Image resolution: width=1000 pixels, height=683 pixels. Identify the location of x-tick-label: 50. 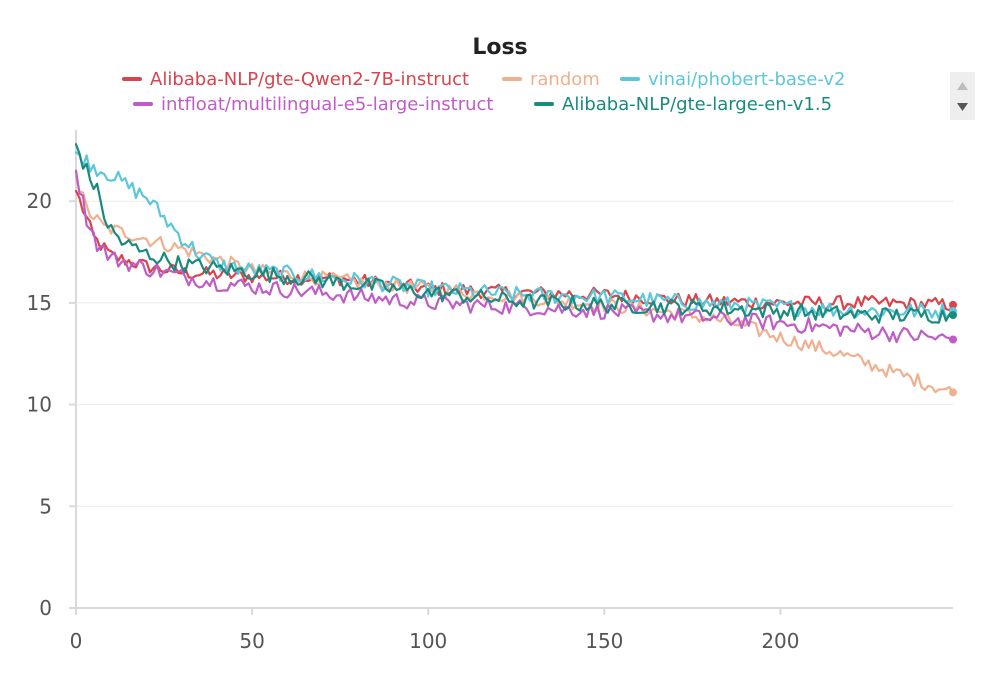
(251, 641).